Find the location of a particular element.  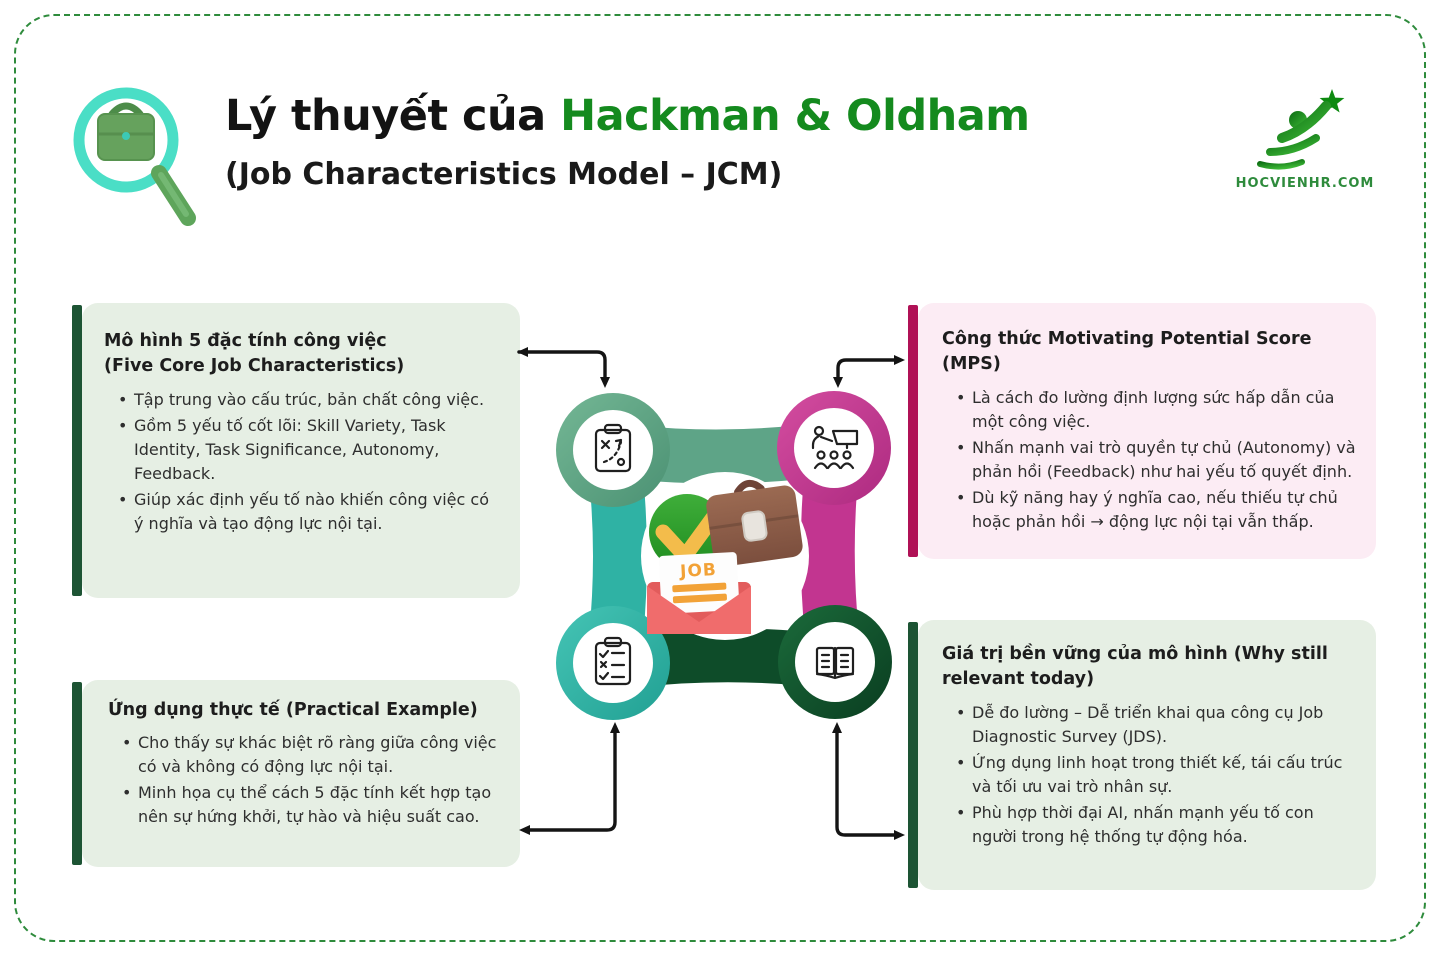

practical-heading: Ứng dụng thực tế (Practical Example) is located at coordinates (293, 710).